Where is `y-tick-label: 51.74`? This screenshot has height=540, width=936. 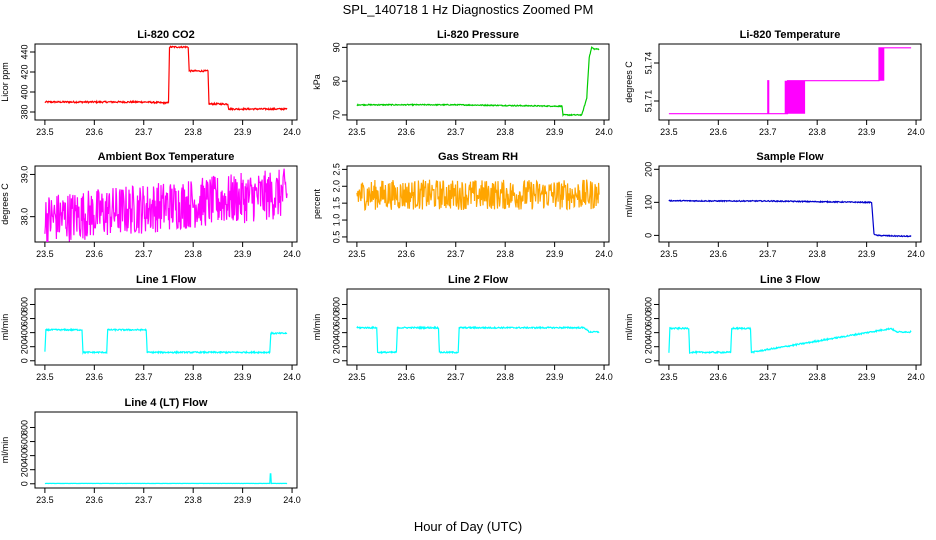 y-tick-label: 51.74 is located at coordinates (648, 63).